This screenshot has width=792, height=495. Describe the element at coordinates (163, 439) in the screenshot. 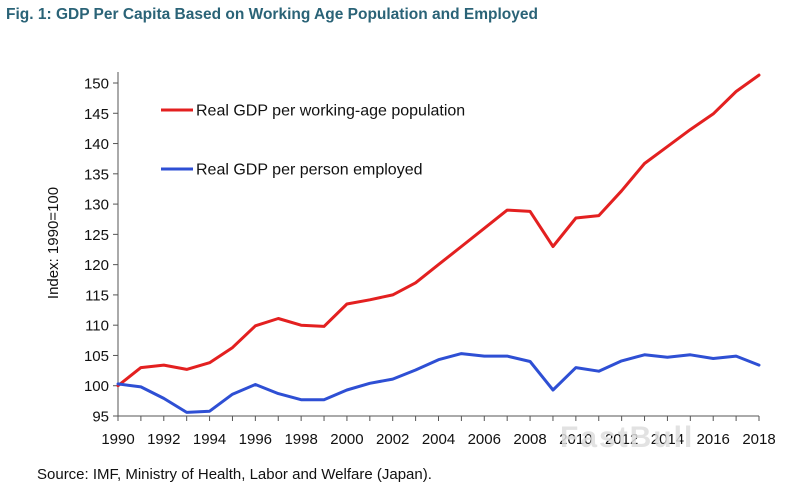

I see `x-tick-label: 1992` at that location.